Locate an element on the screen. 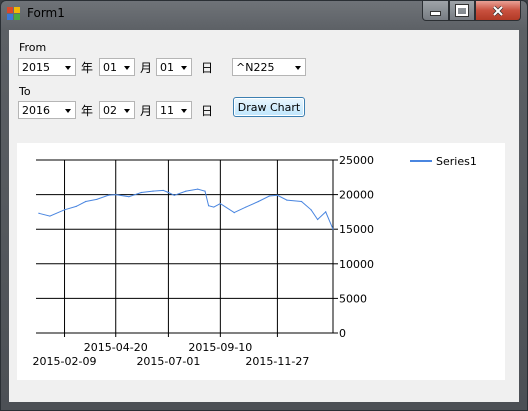  to-month-value: 02 is located at coordinates (110, 110).